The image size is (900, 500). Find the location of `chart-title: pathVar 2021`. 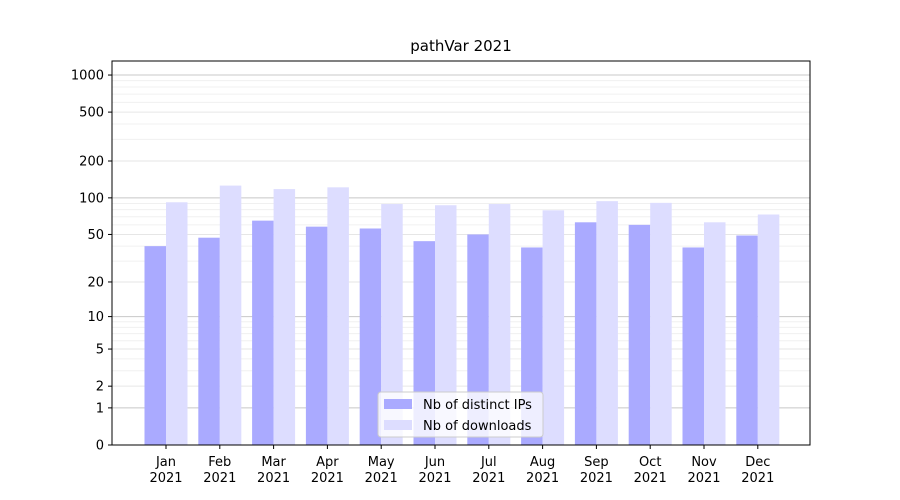

chart-title: pathVar 2021 is located at coordinates (461, 46).